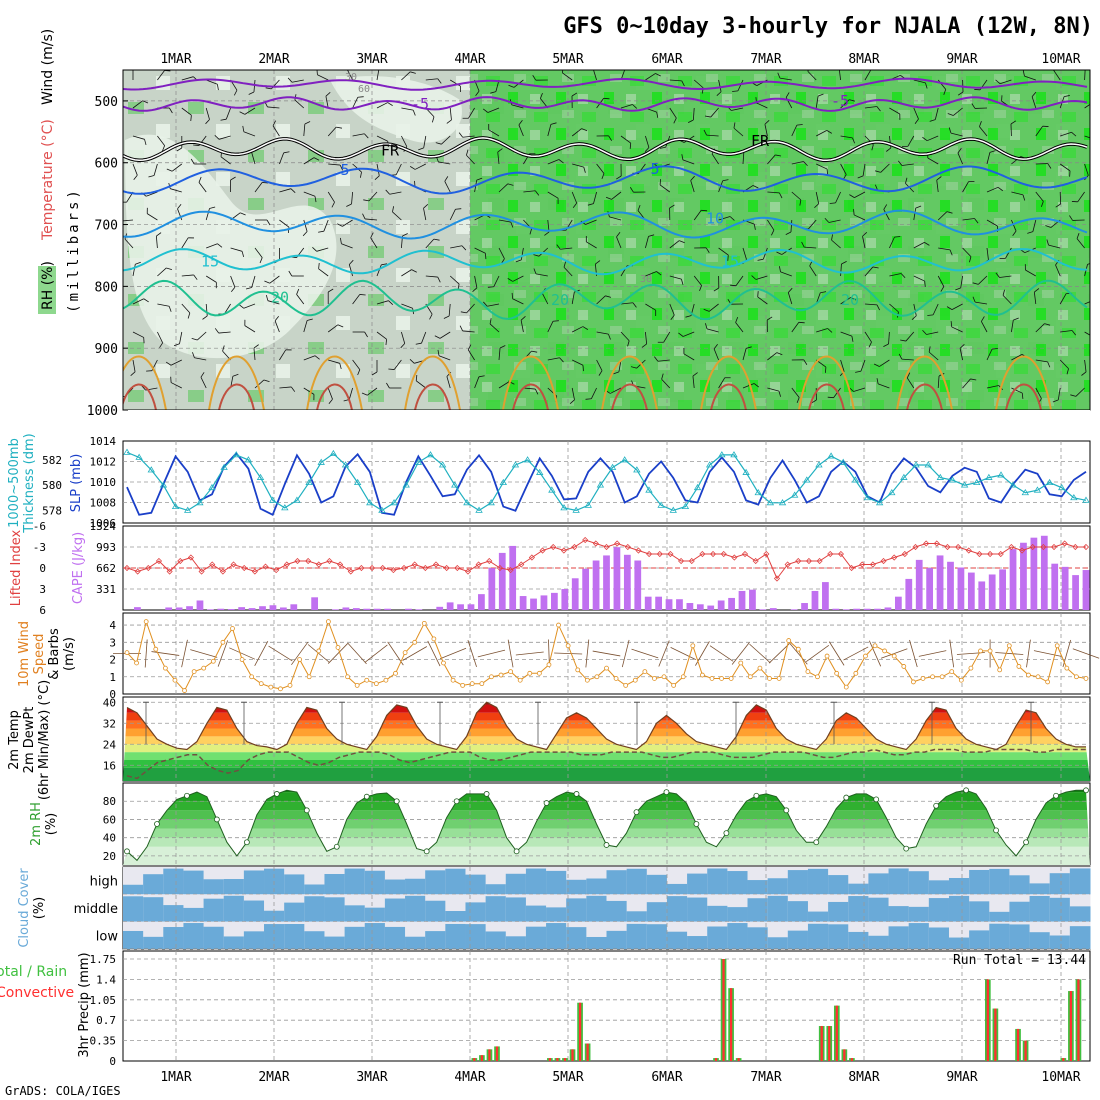 Image resolution: width=1100 pixels, height=1100 pixels. I want to click on pressure-tick-label: 1000, so click(102, 411).